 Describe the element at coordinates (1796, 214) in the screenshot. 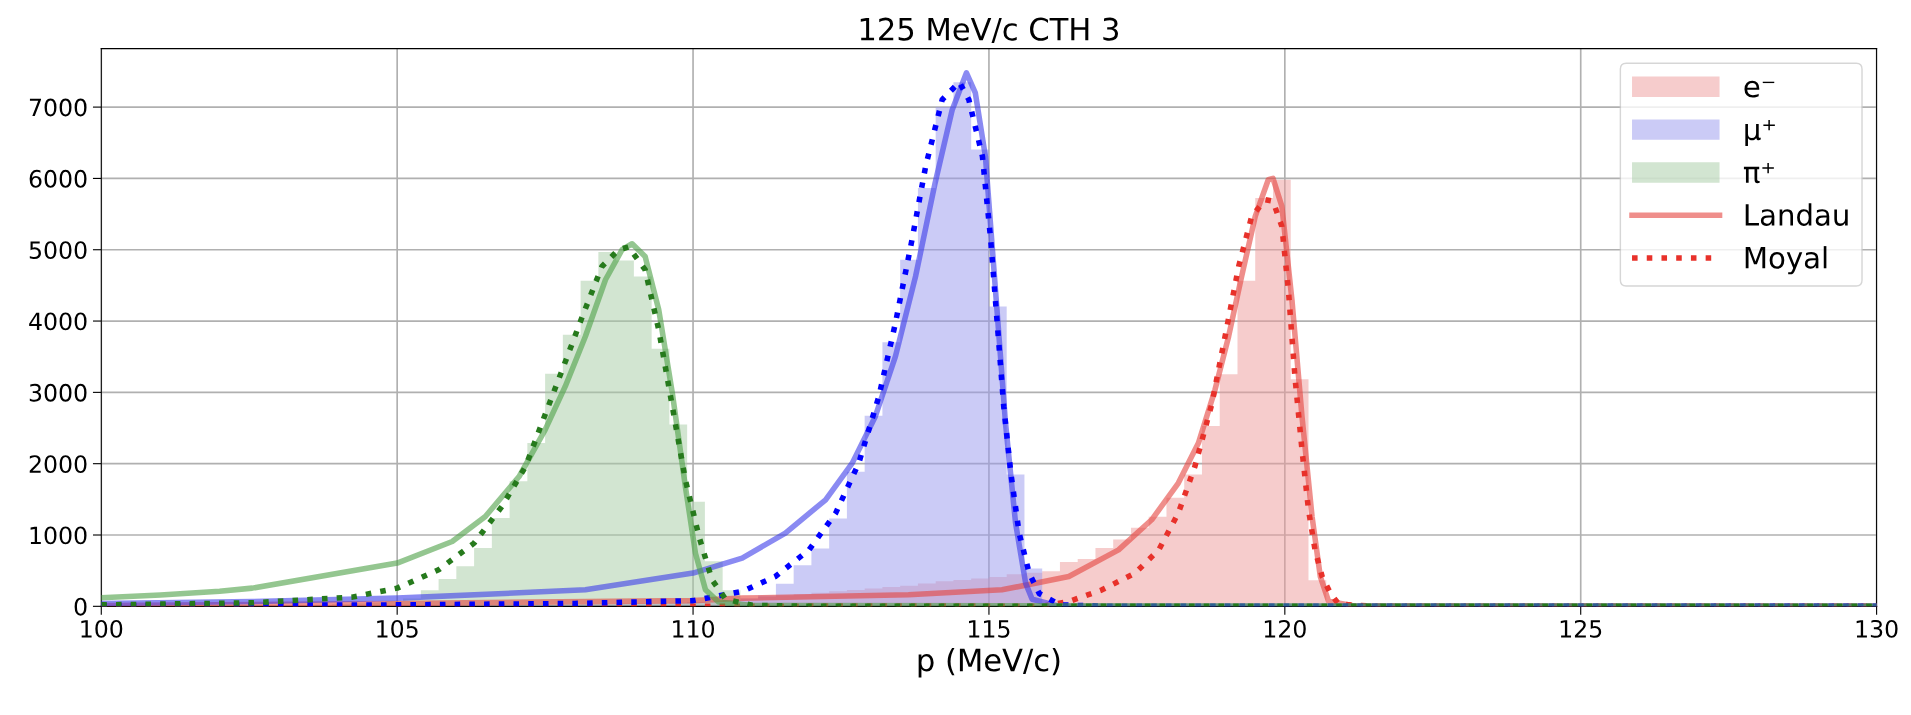

I see `legend-label: Landau` at that location.